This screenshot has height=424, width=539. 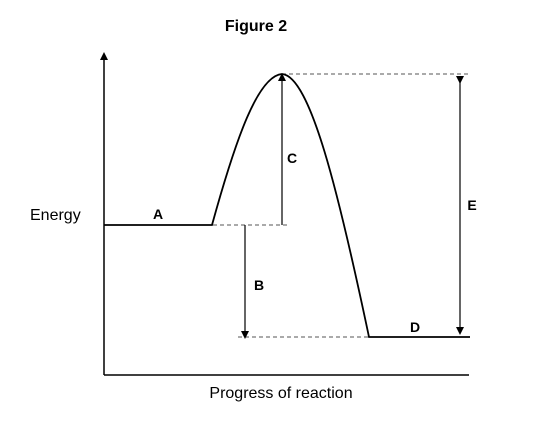 What do you see at coordinates (415, 327) in the screenshot?
I see `label-d: D` at bounding box center [415, 327].